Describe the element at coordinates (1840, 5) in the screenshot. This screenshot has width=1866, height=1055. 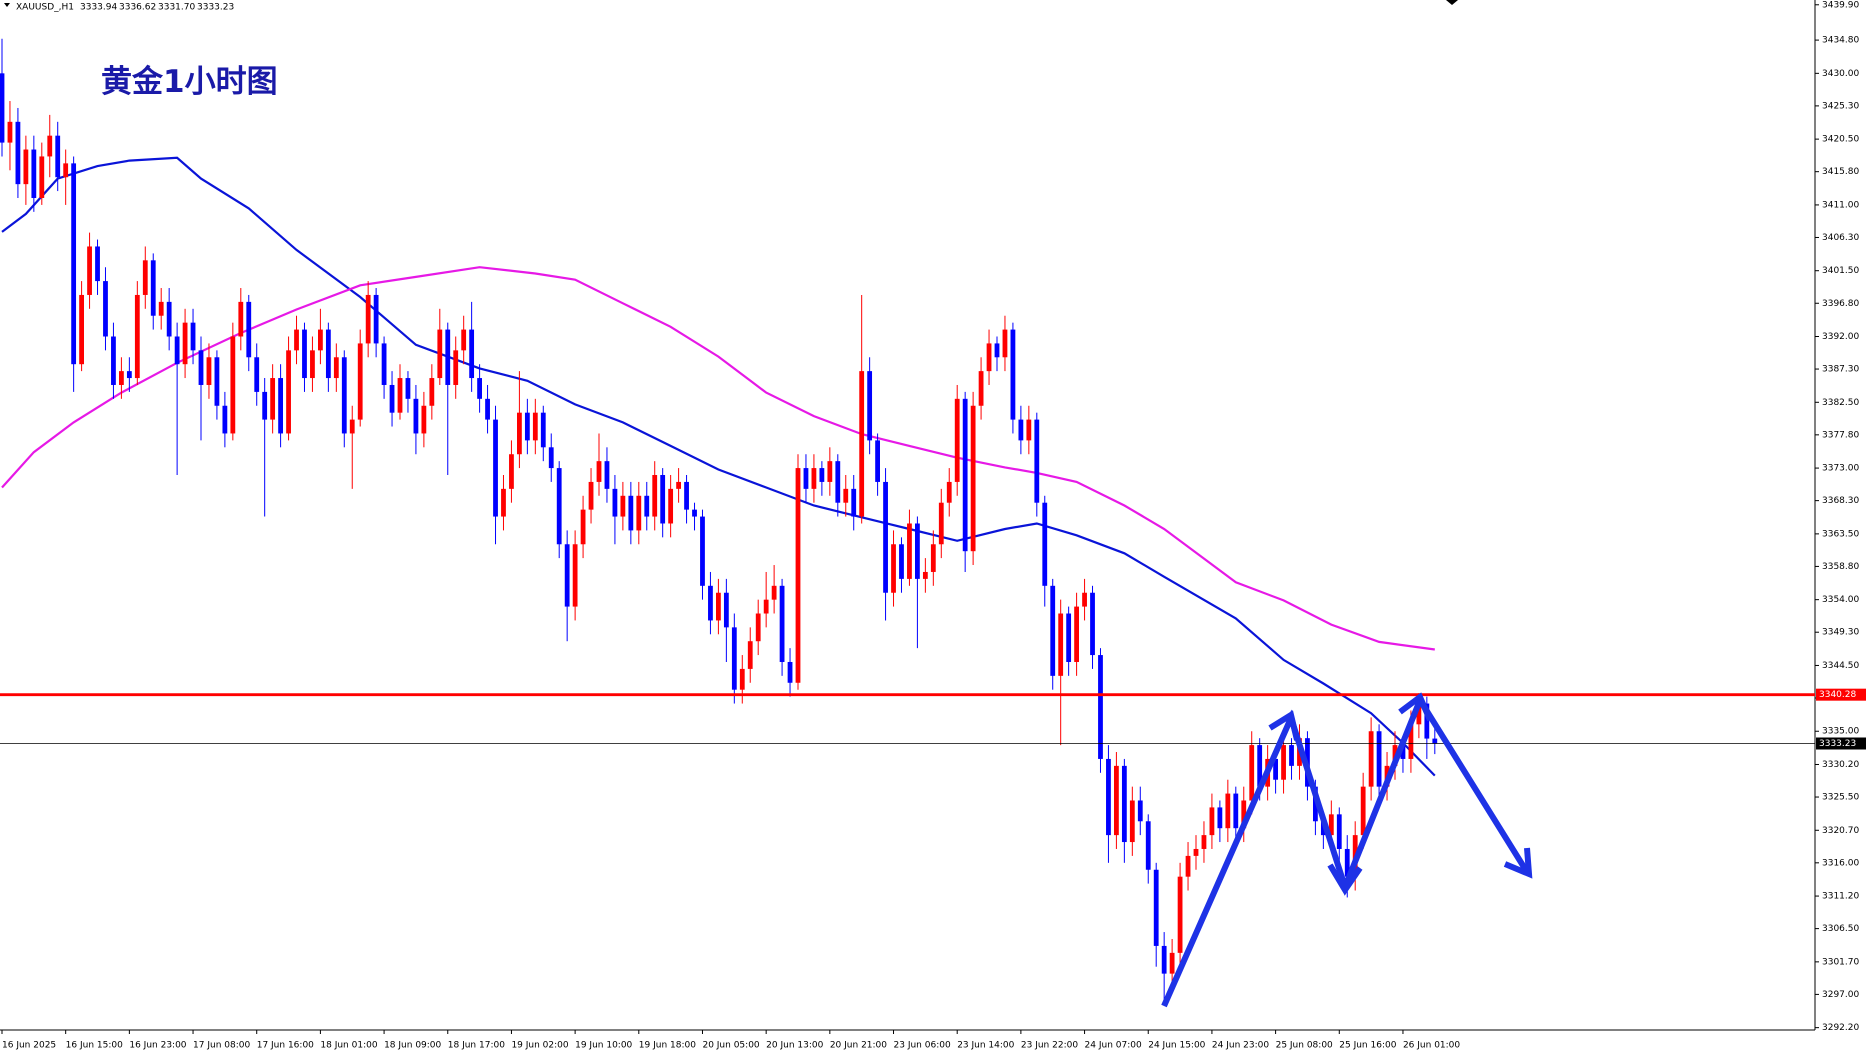
I see `y-tick-label: 3439.90` at that location.